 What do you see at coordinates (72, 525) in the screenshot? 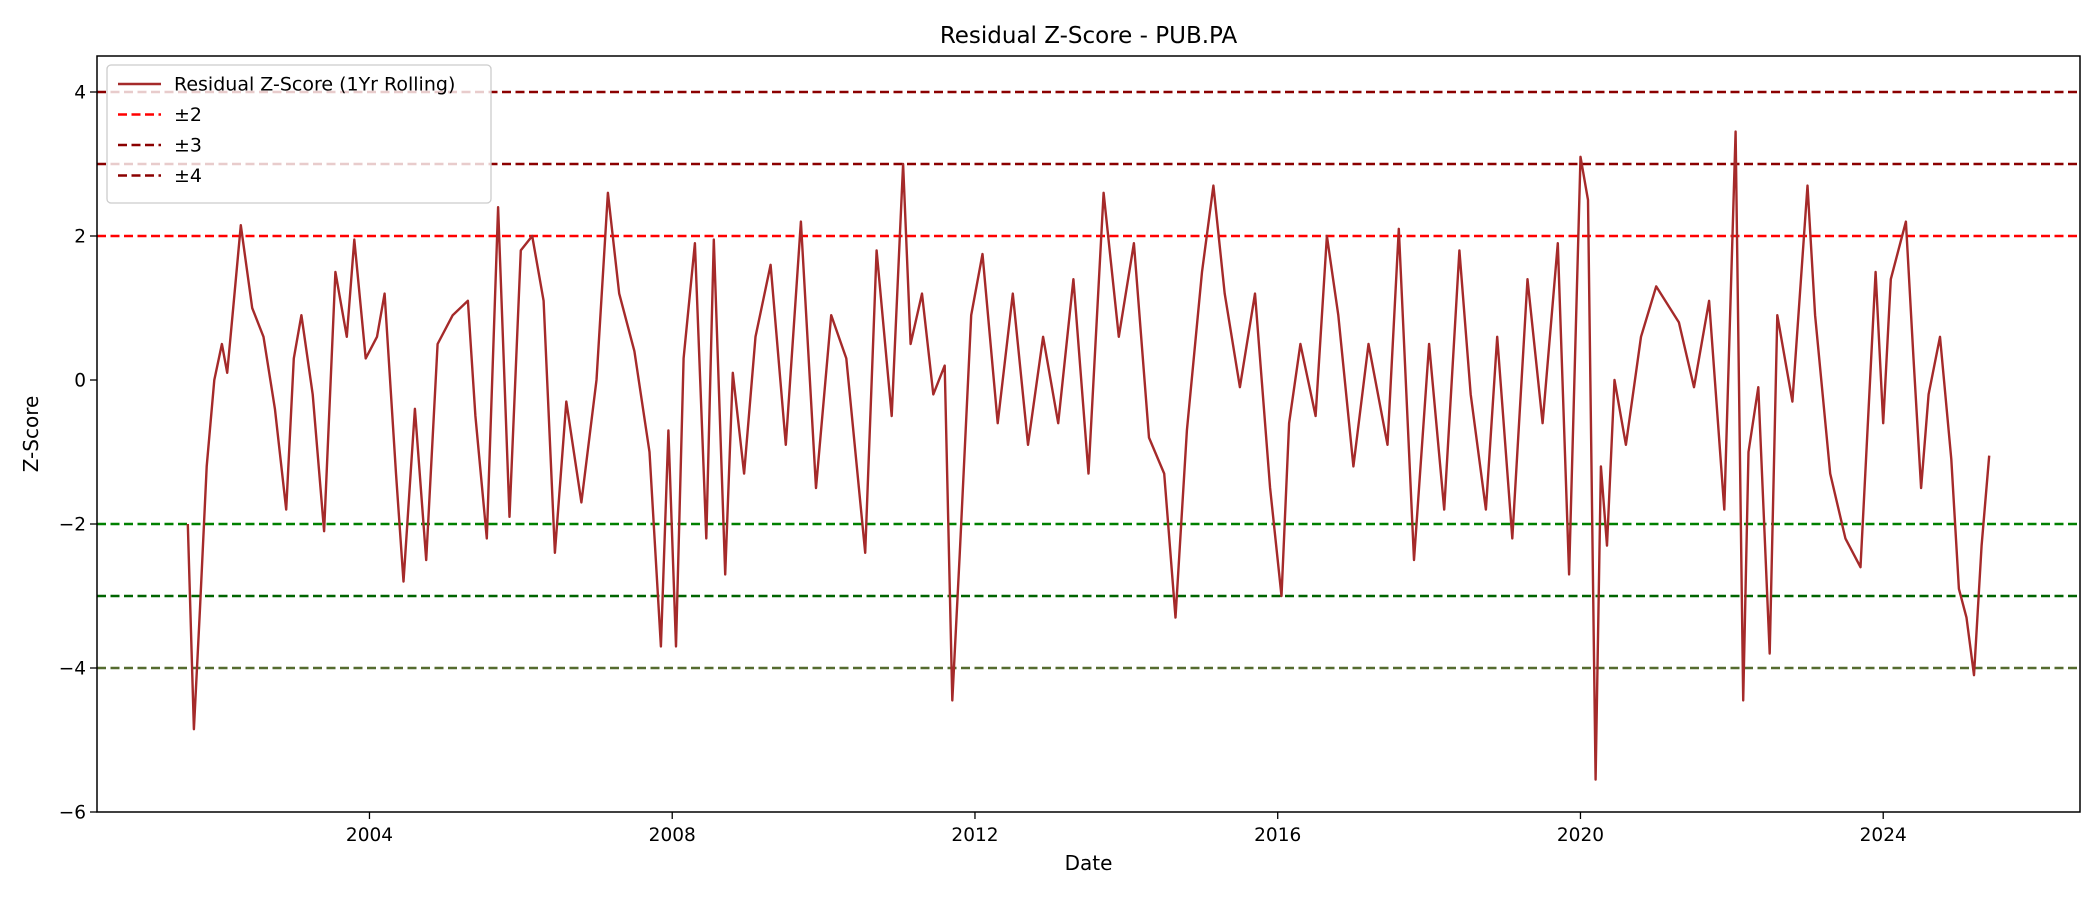
I see `y-tick-label: −2` at bounding box center [72, 525].